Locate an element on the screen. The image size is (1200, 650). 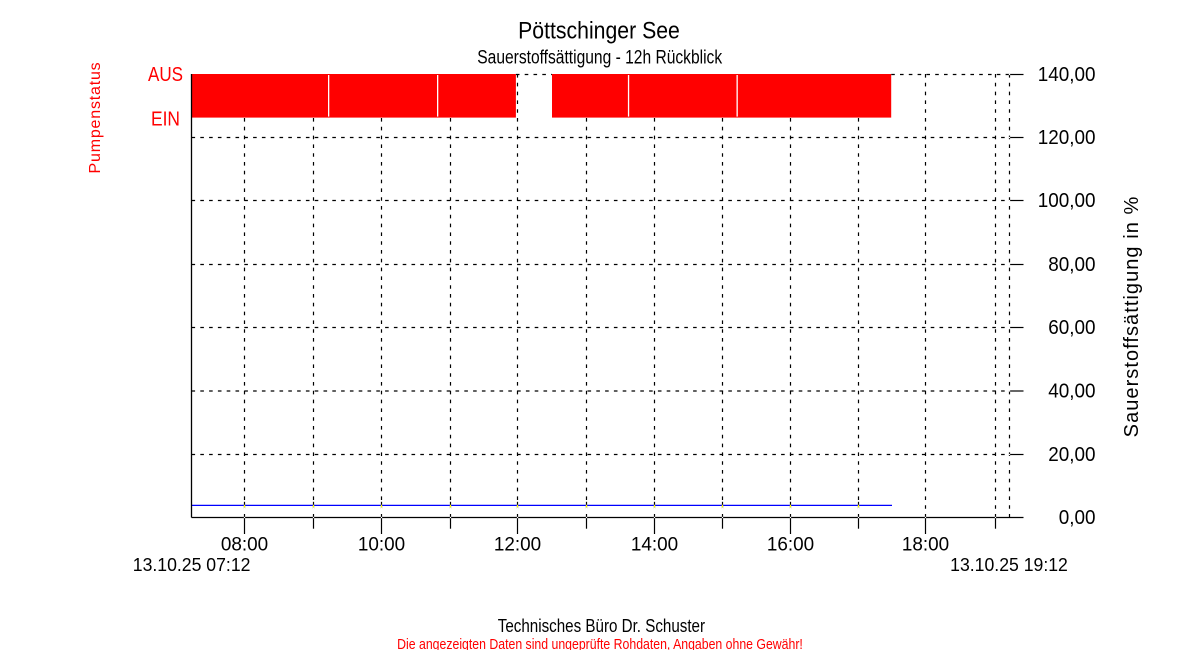
svg-text: 20,00 is located at coordinates (1071, 455).